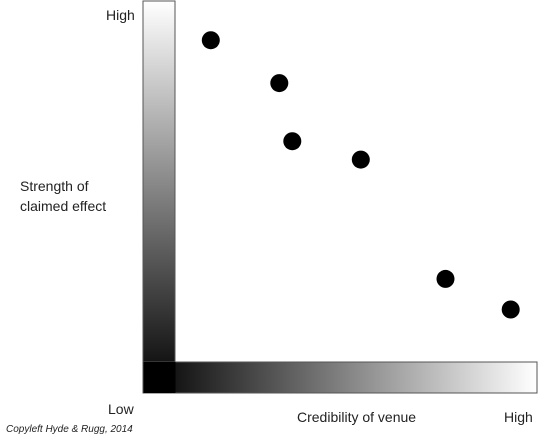 The height and width of the screenshot is (438, 540). Describe the element at coordinates (120, 15) in the screenshot. I see `y-tick-high: High` at that location.